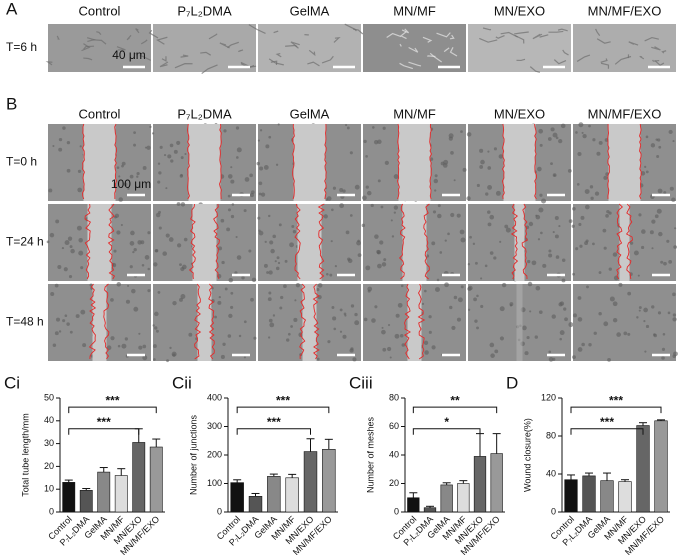  Describe the element at coordinates (100, 113) in the screenshot. I see `column-header: Control` at that location.